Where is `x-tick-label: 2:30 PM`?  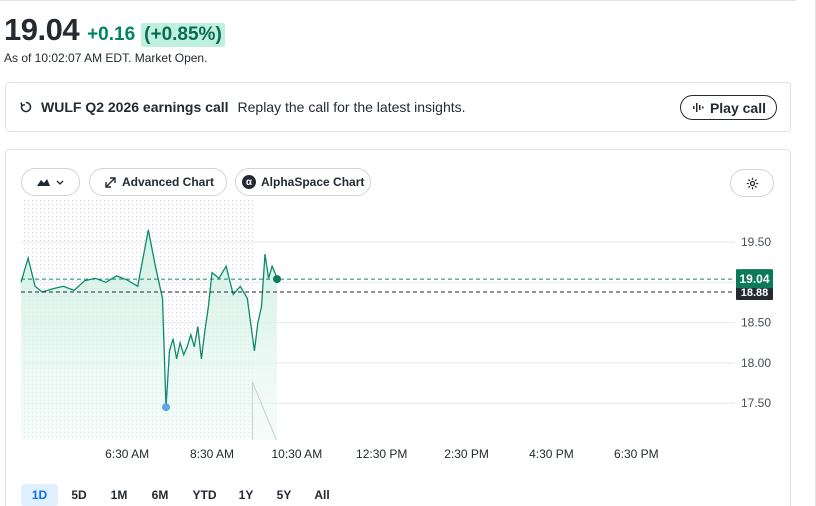
x-tick-label: 2:30 PM is located at coordinates (466, 454).